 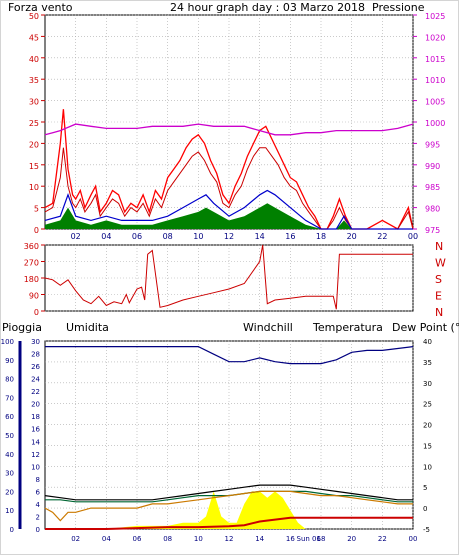 I want to click on rain-ytick: 10, so click(x=9, y=511).